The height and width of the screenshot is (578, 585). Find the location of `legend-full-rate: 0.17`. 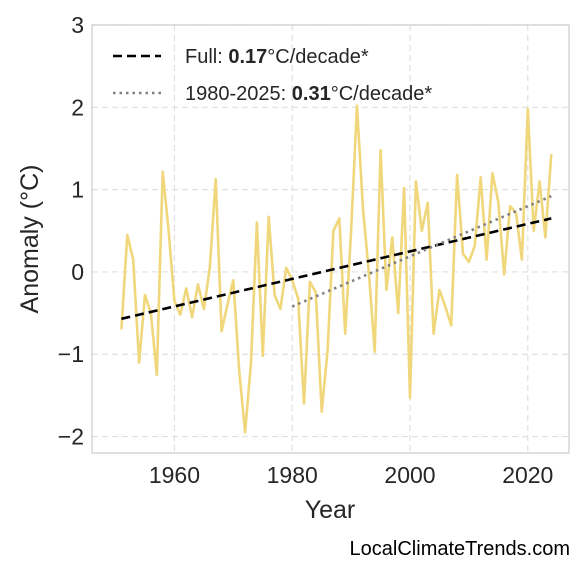

legend-full-rate: 0.17 is located at coordinates (247, 57).